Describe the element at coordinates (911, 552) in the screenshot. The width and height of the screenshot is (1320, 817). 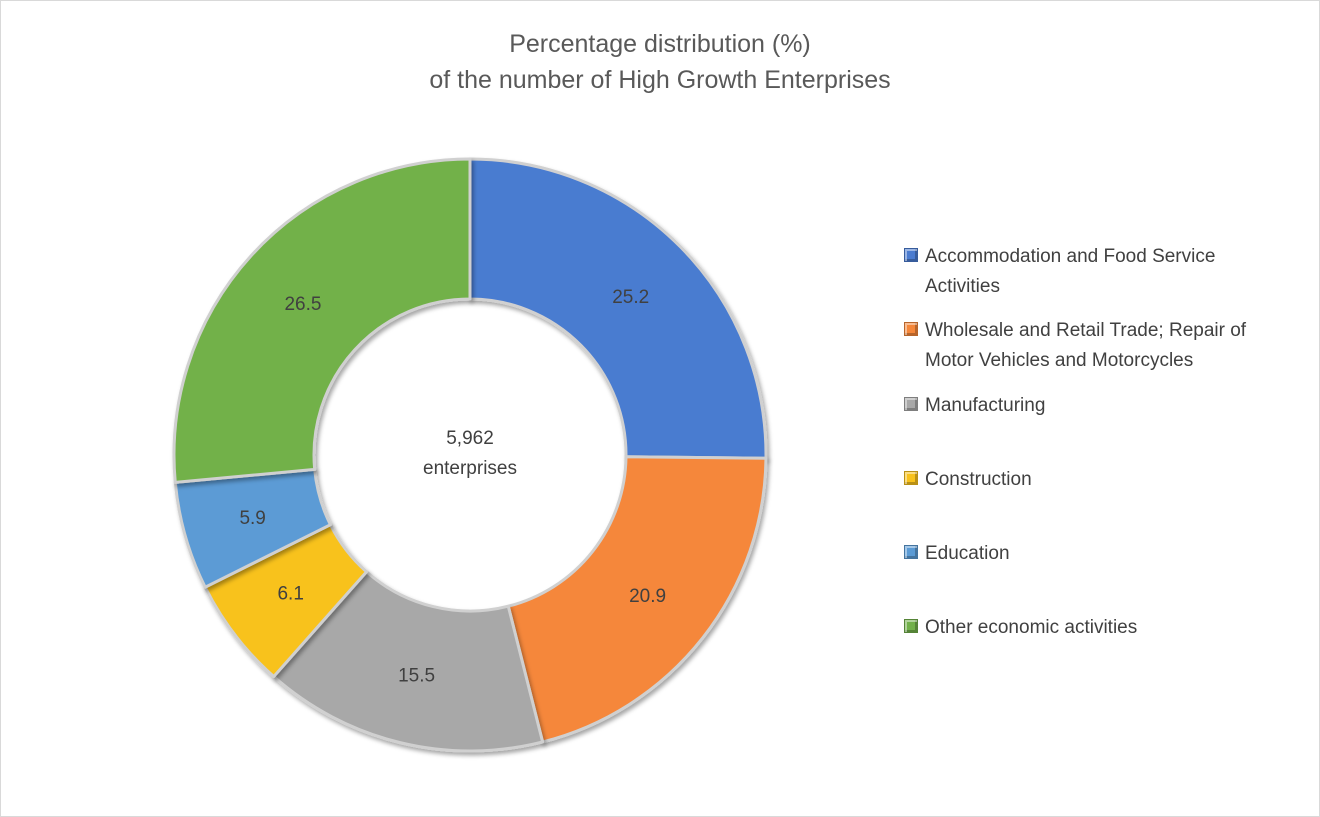
I see `legend-swatch-education` at that location.